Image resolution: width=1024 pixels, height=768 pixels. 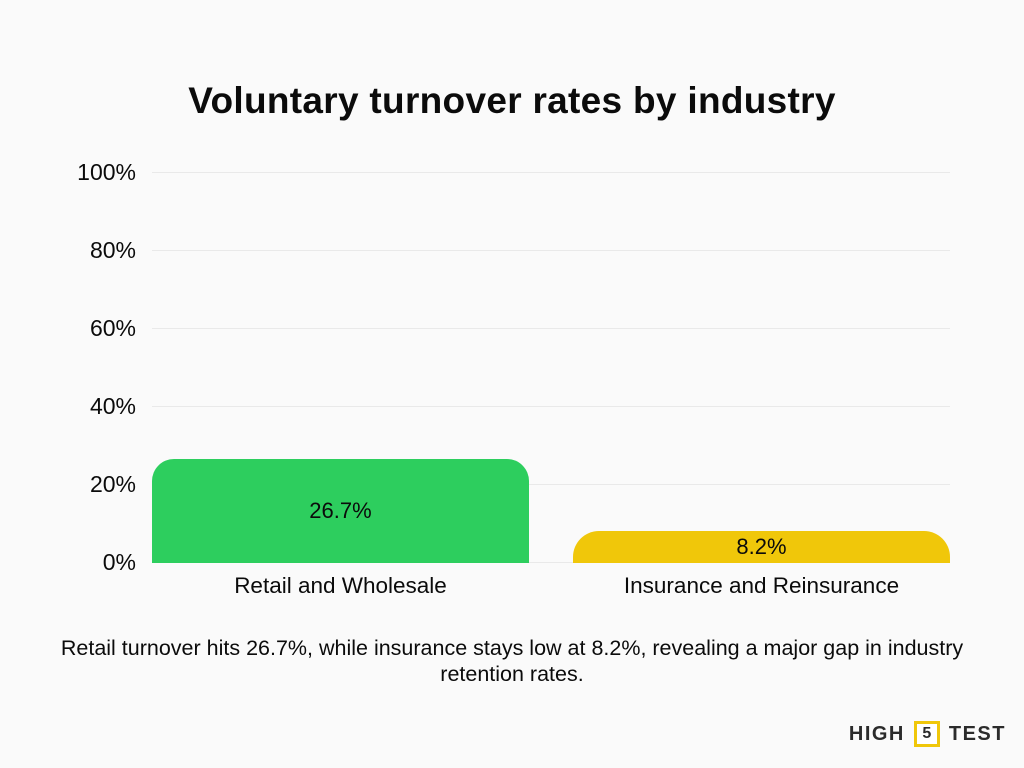 What do you see at coordinates (876, 733) in the screenshot?
I see `logo-text-high: HIGH` at bounding box center [876, 733].